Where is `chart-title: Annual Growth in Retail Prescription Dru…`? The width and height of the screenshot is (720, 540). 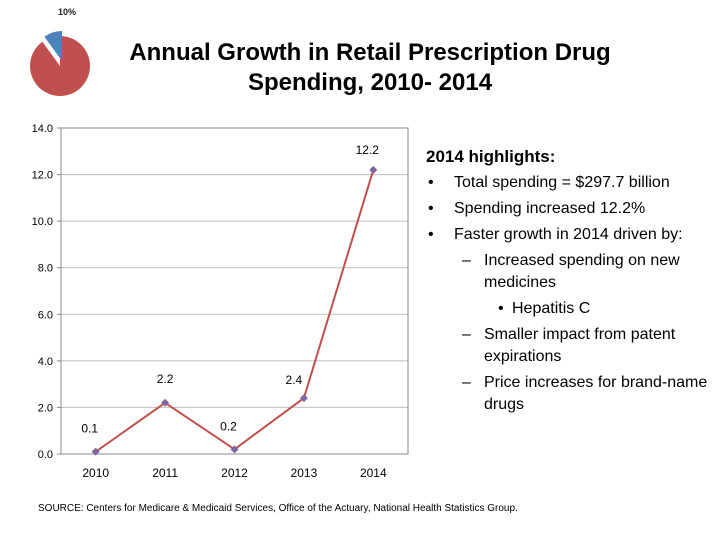 chart-title: Annual Growth in Retail Prescription Dru… is located at coordinates (370, 68).